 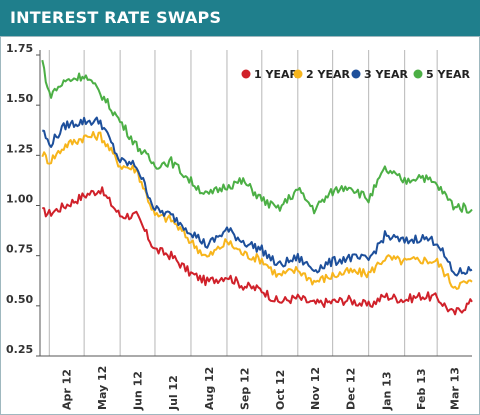 I want to click on x-tick-label: Feb 13, so click(x=421, y=389).